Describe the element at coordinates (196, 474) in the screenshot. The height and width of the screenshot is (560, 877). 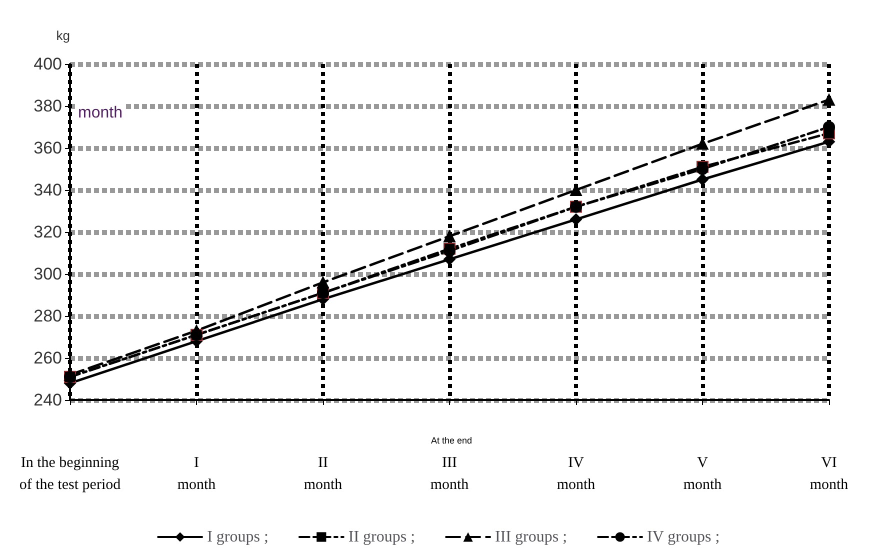
I see `x-tick-label: I month` at that location.